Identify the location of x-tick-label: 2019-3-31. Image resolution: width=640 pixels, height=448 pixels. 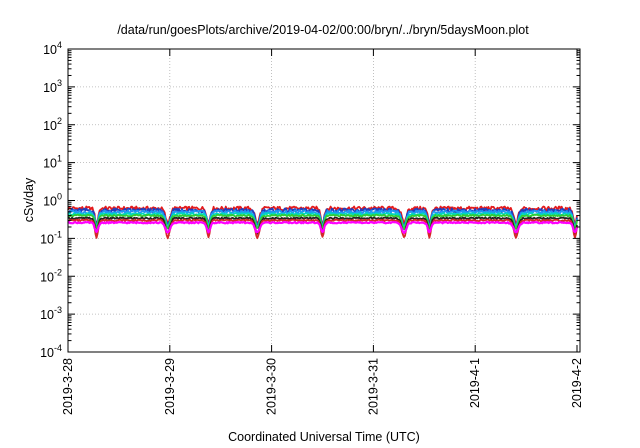
(373, 386).